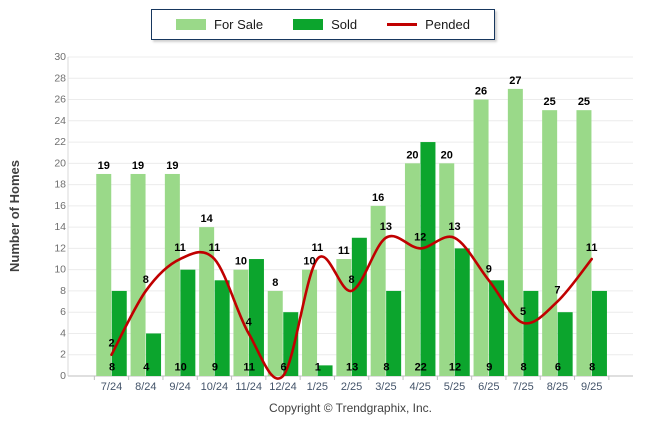 The height and width of the screenshot is (434, 646). I want to click on legend-label-for-sale: For Sale, so click(239, 24).